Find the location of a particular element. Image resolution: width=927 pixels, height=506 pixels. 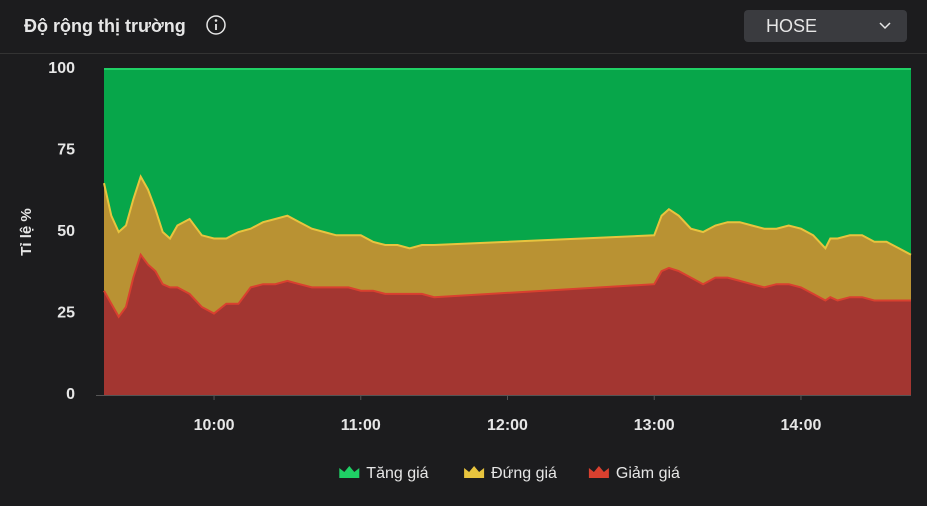

y-tick-label: 75 is located at coordinates (66, 150).